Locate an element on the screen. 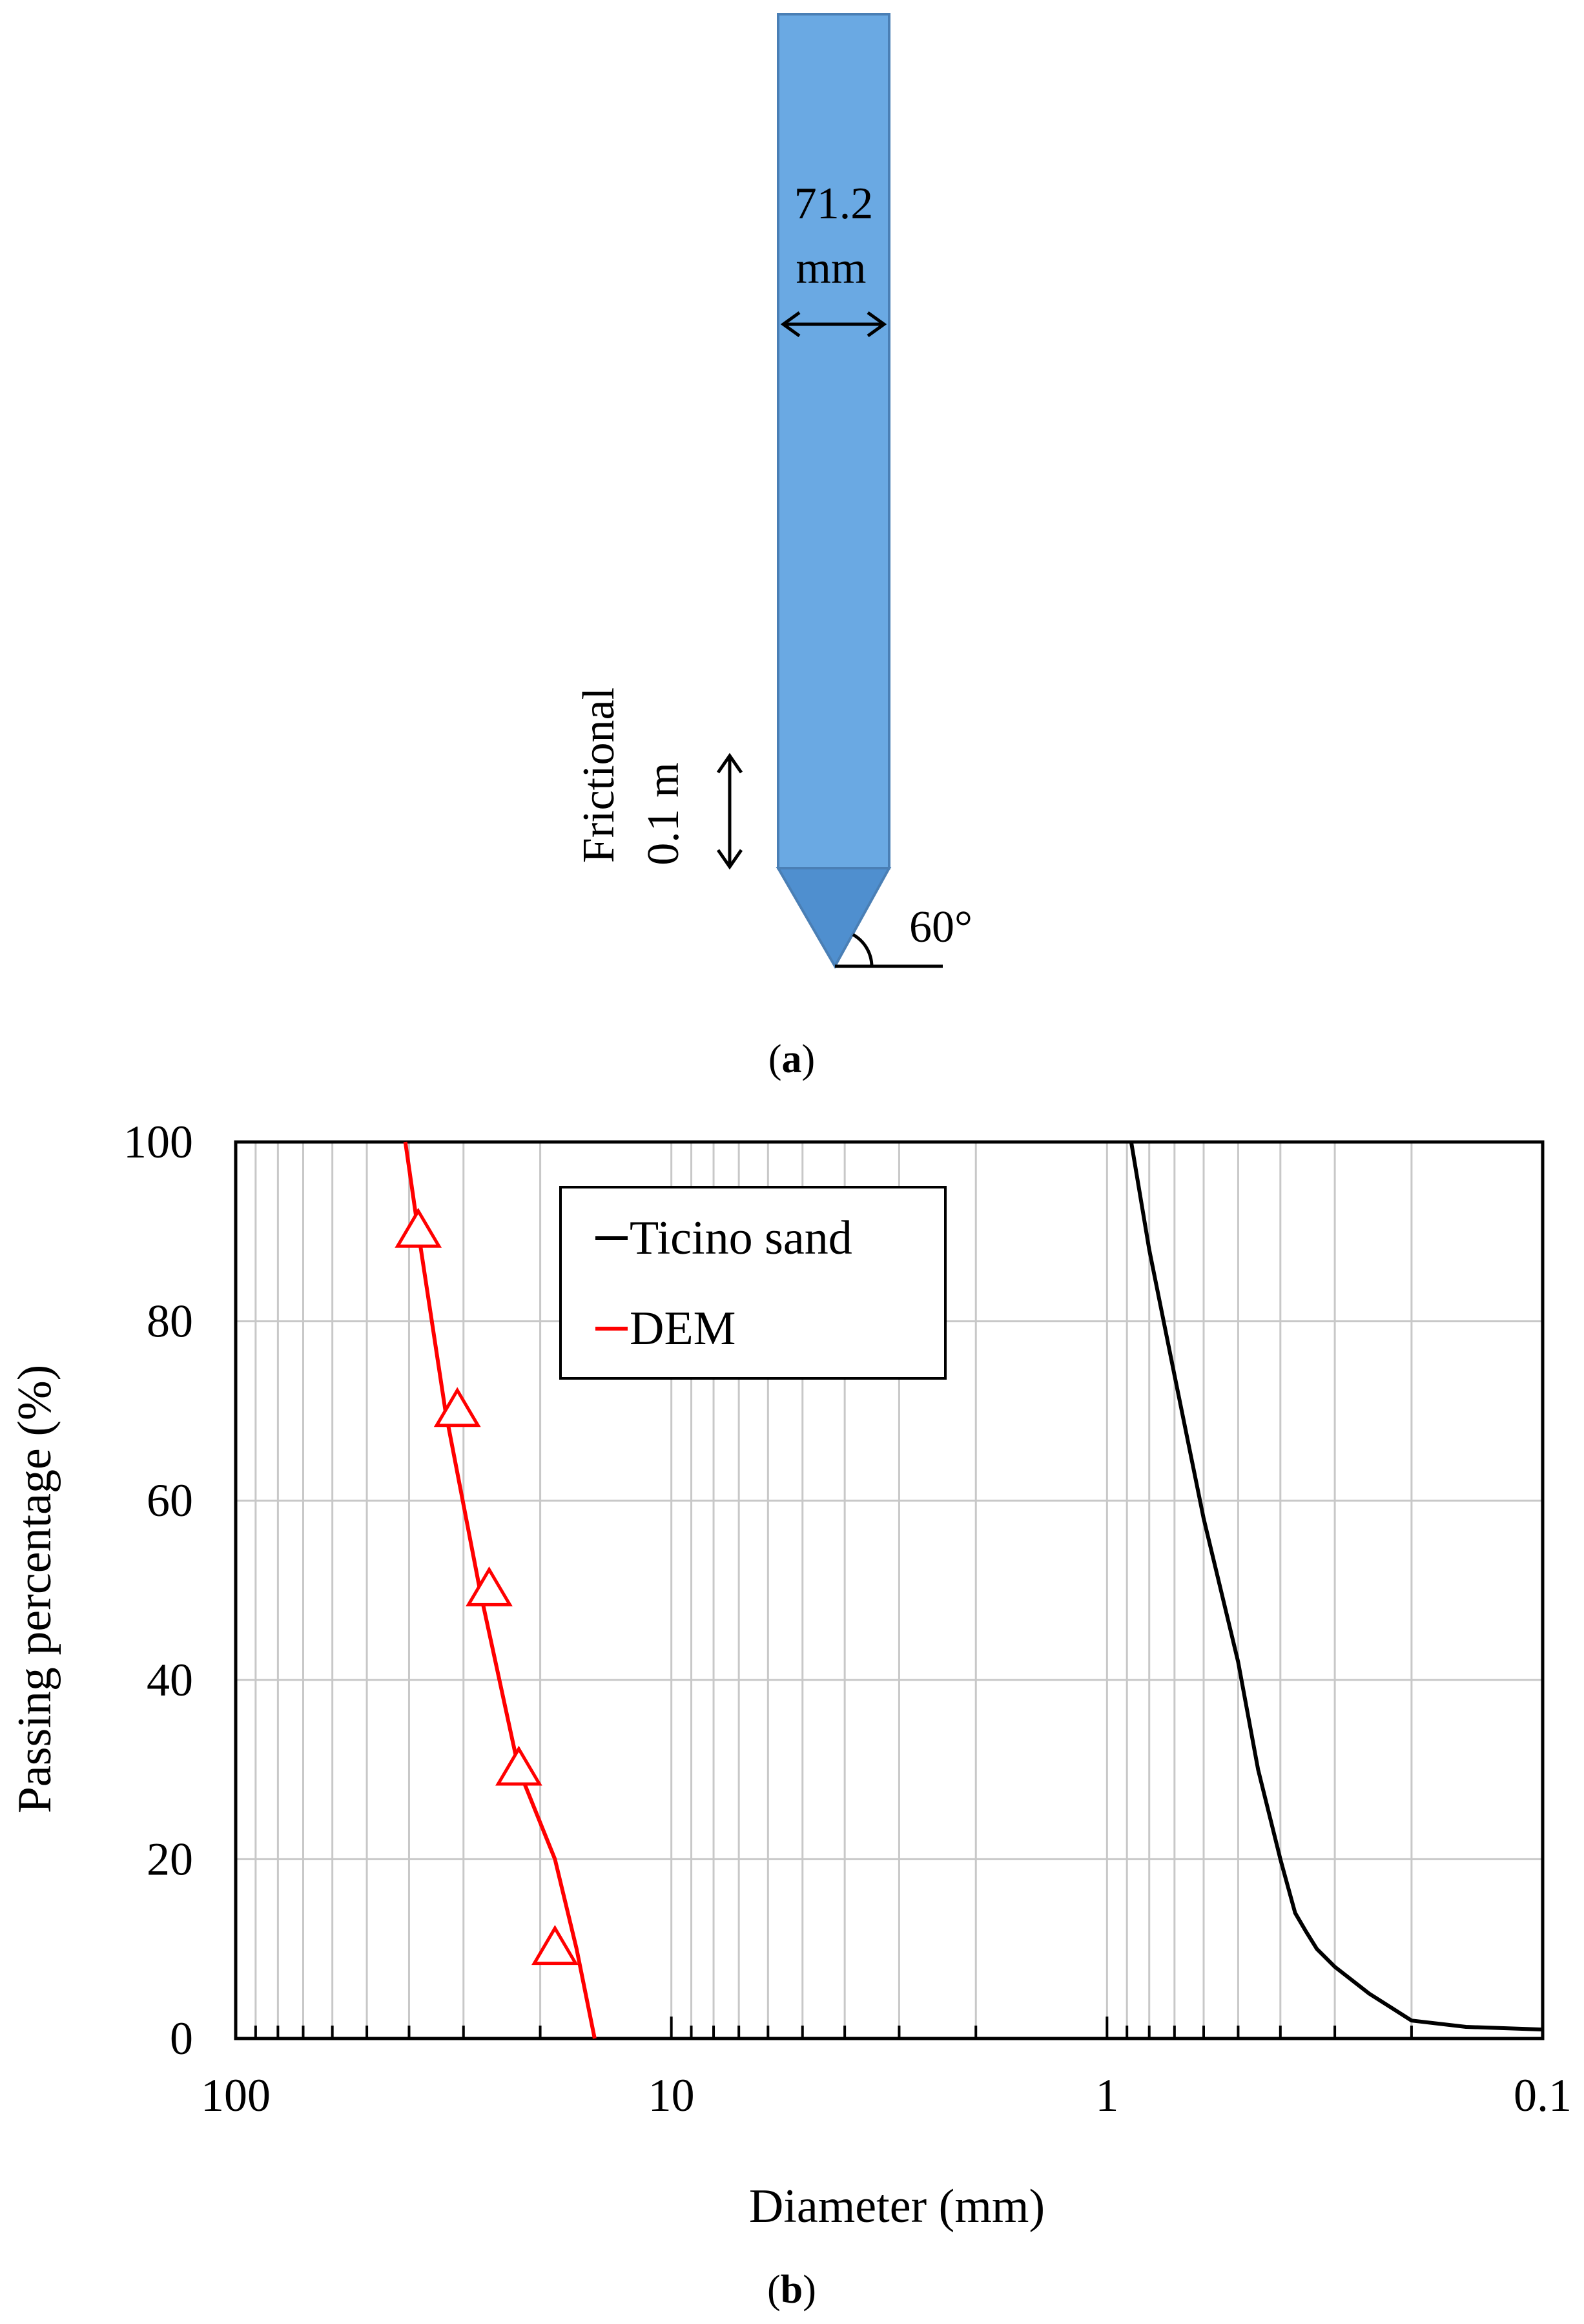 This screenshot has width=1584, height=2324. legend-label-ticino-sand: Ticino sand is located at coordinates (741, 1238).